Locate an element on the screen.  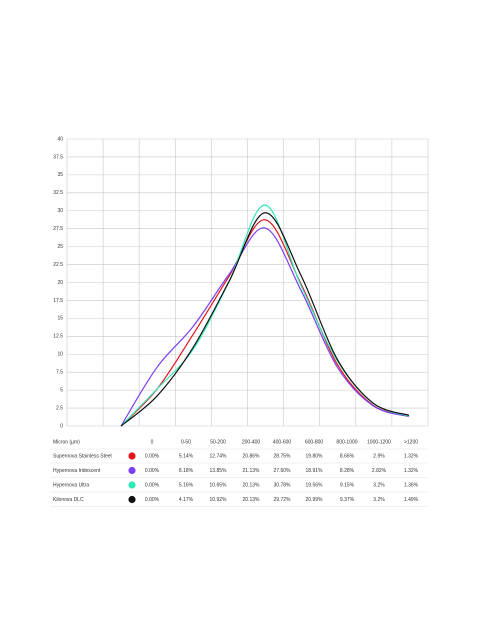
table-header: Micron (µm) is located at coordinates (66, 442).